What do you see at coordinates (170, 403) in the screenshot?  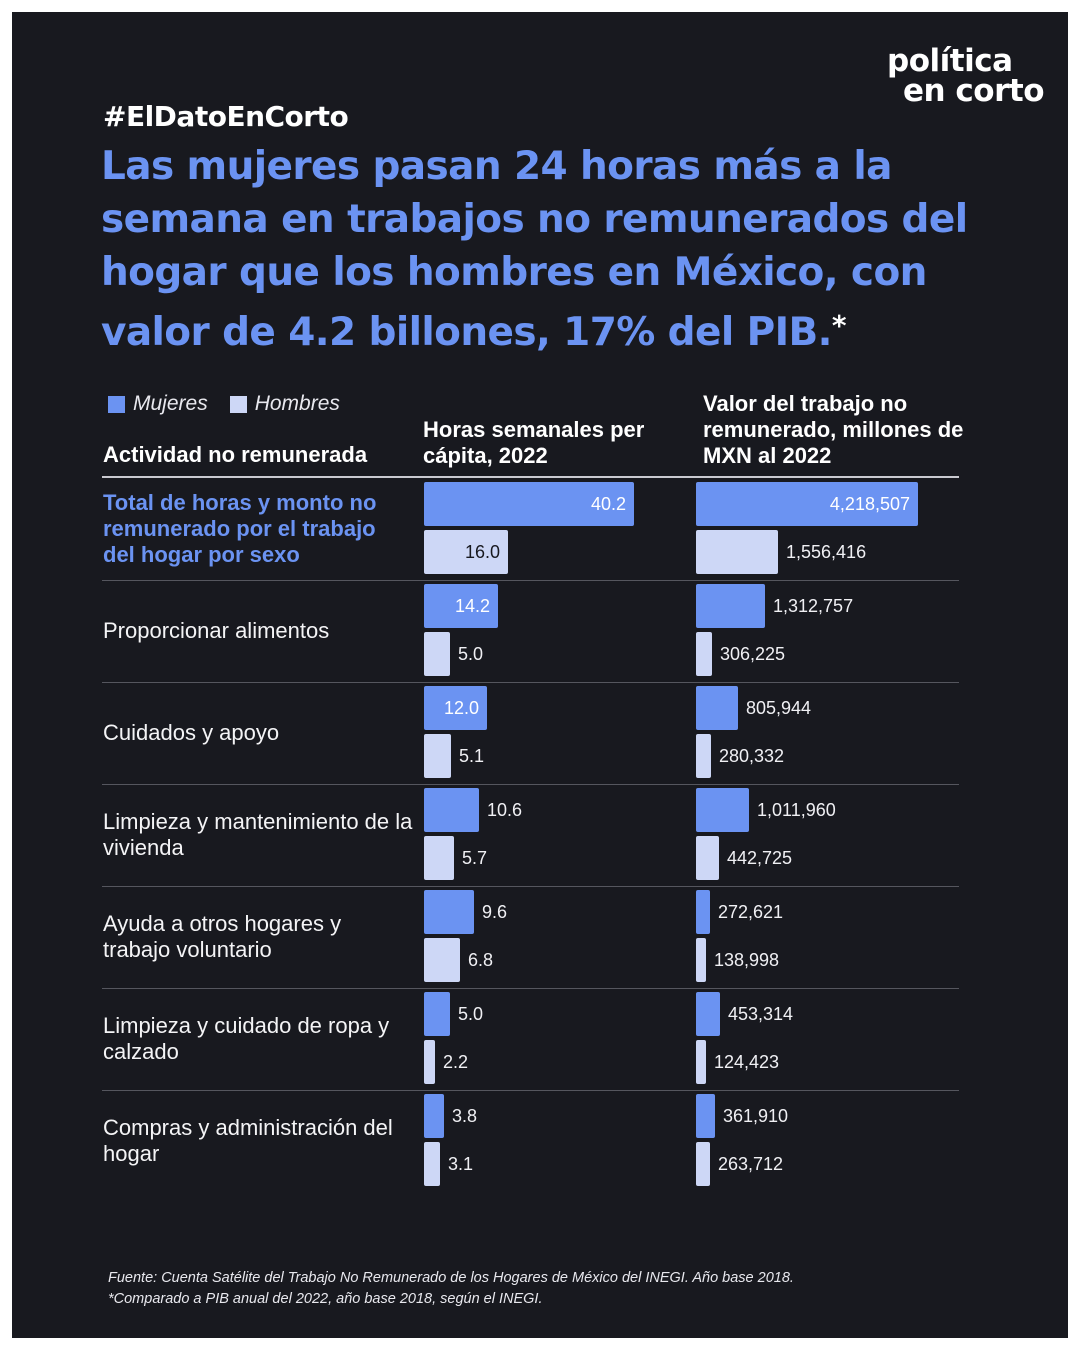 I see `legend-label-mujeres: Mujeres` at bounding box center [170, 403].